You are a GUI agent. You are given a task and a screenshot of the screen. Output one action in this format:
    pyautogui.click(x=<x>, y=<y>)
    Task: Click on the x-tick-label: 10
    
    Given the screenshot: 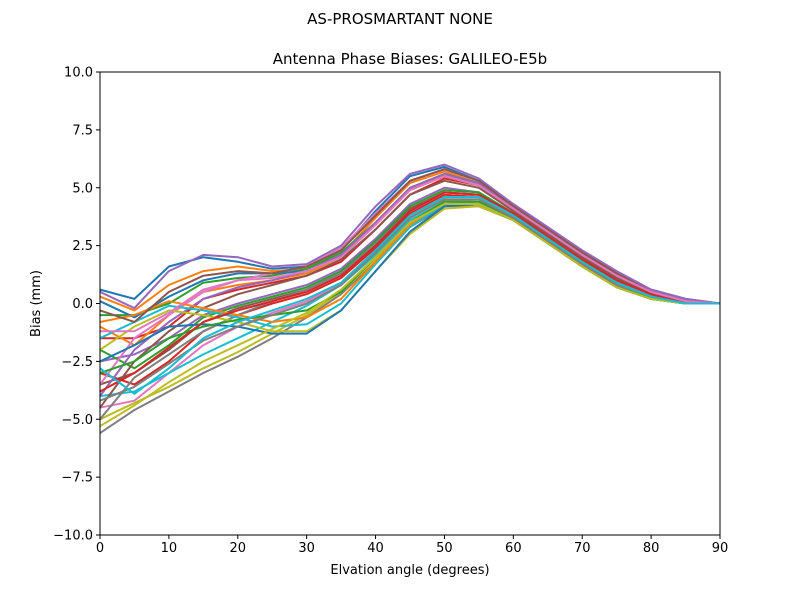 What is the action you would take?
    pyautogui.click(x=169, y=548)
    